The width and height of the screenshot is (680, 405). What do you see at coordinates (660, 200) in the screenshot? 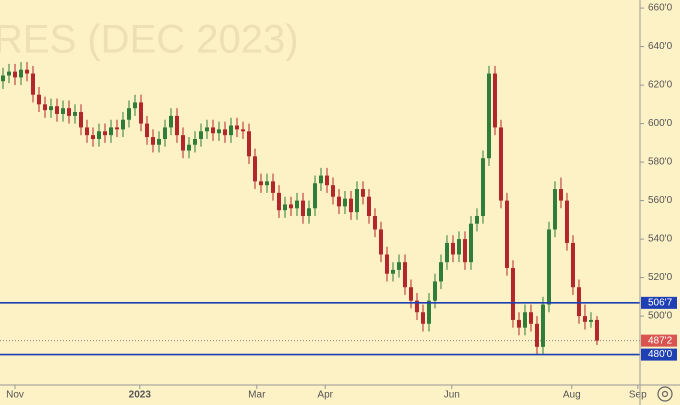
I see `y-tick-label: 560'0` at bounding box center [660, 200].